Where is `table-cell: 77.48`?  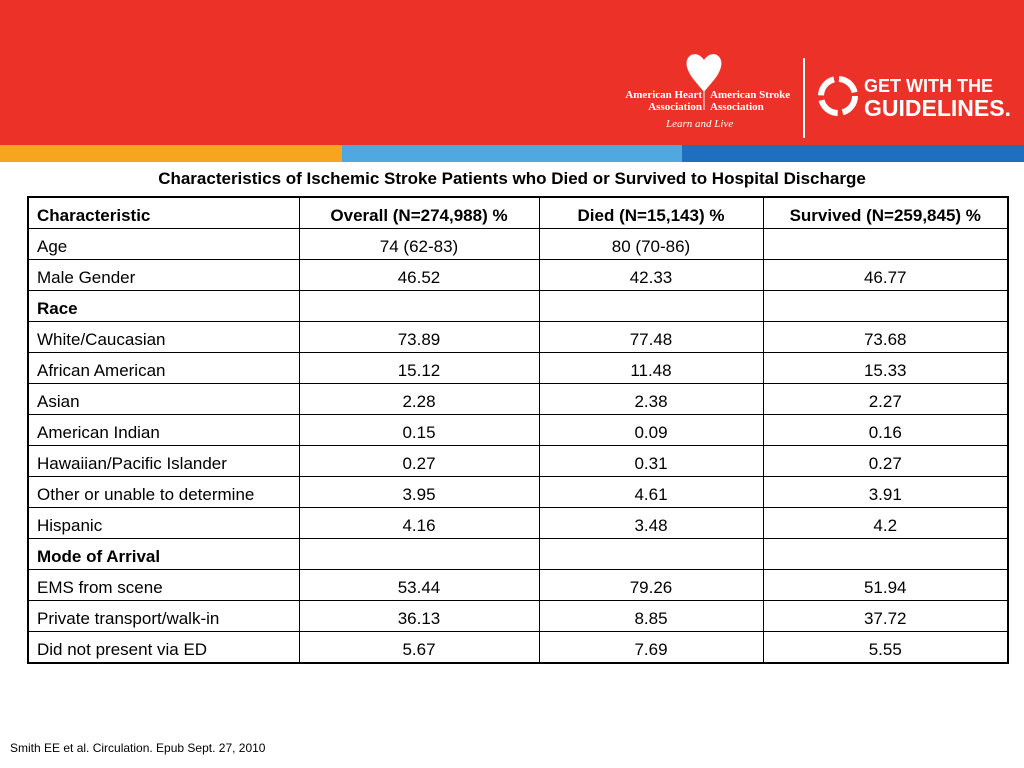
table-cell: 77.48 is located at coordinates (651, 337).